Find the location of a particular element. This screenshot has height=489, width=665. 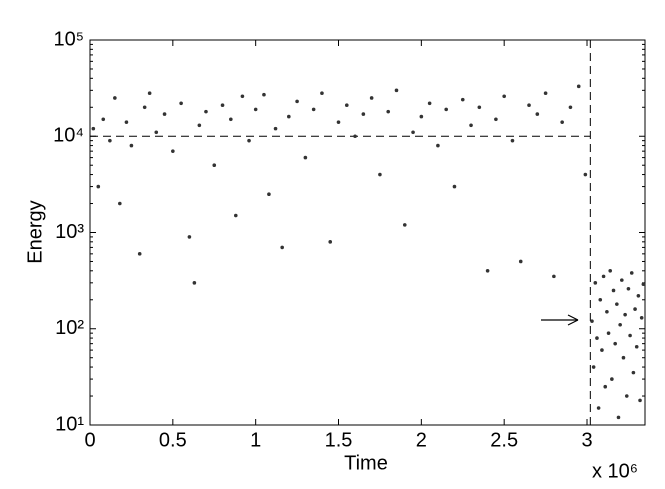

x-tick-label: 2.5 is located at coordinates (504, 440).